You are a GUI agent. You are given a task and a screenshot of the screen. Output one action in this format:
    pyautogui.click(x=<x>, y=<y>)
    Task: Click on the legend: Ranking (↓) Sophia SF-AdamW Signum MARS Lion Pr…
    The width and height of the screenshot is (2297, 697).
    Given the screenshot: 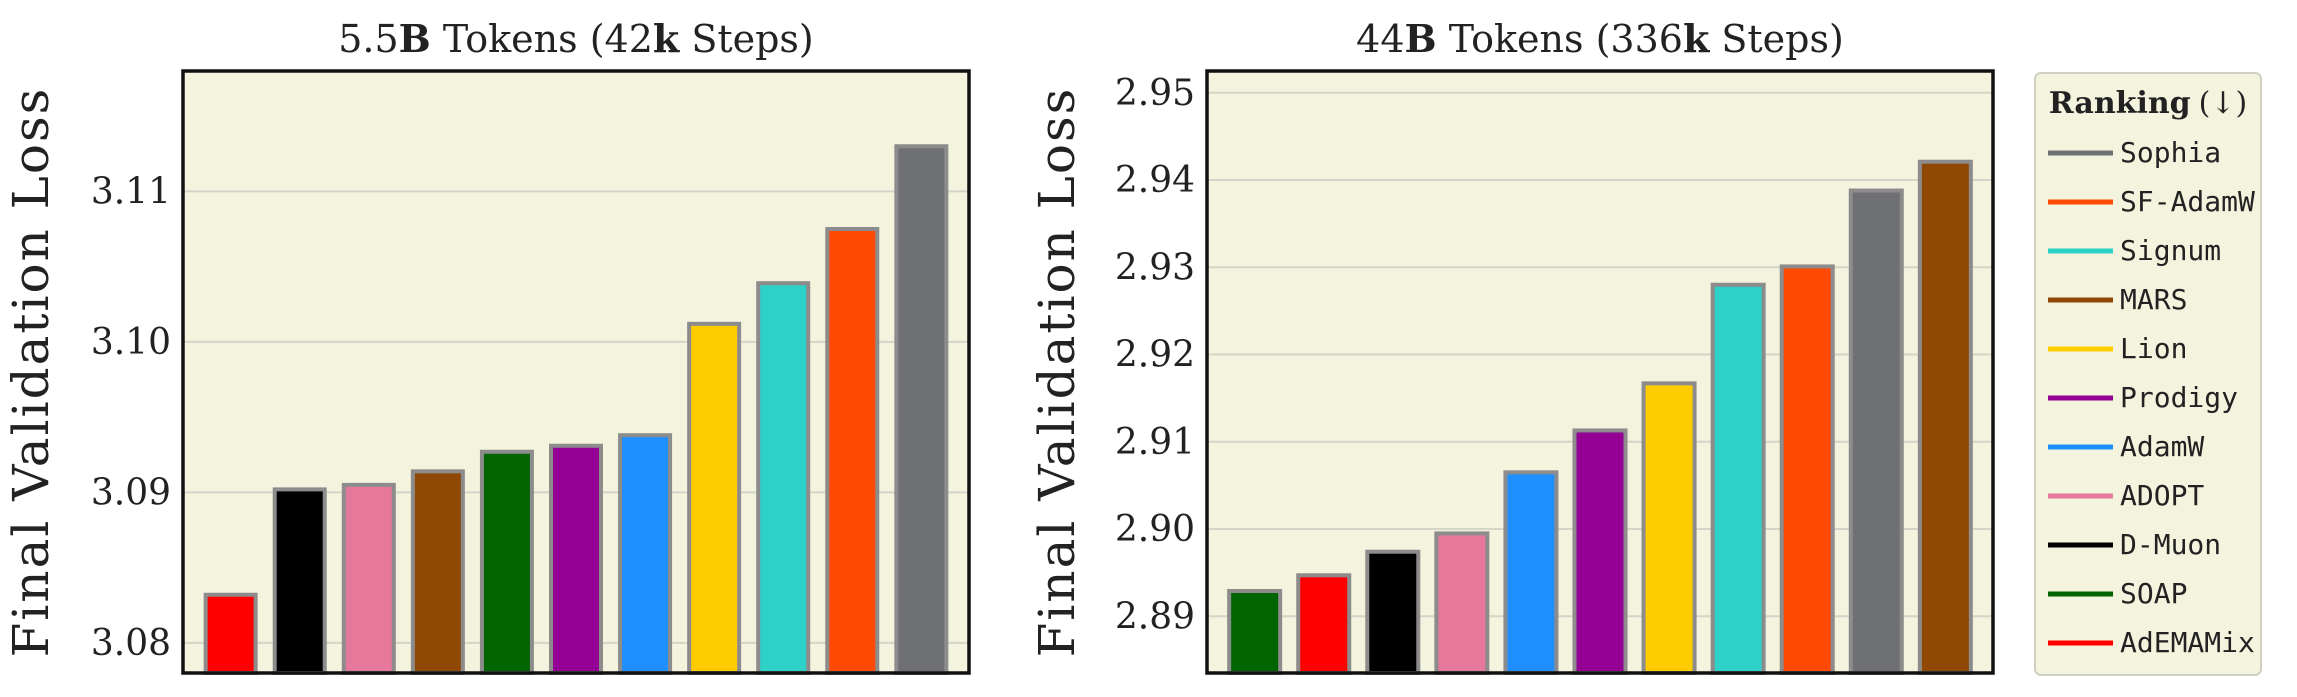 What is the action you would take?
    pyautogui.click(x=2148, y=374)
    